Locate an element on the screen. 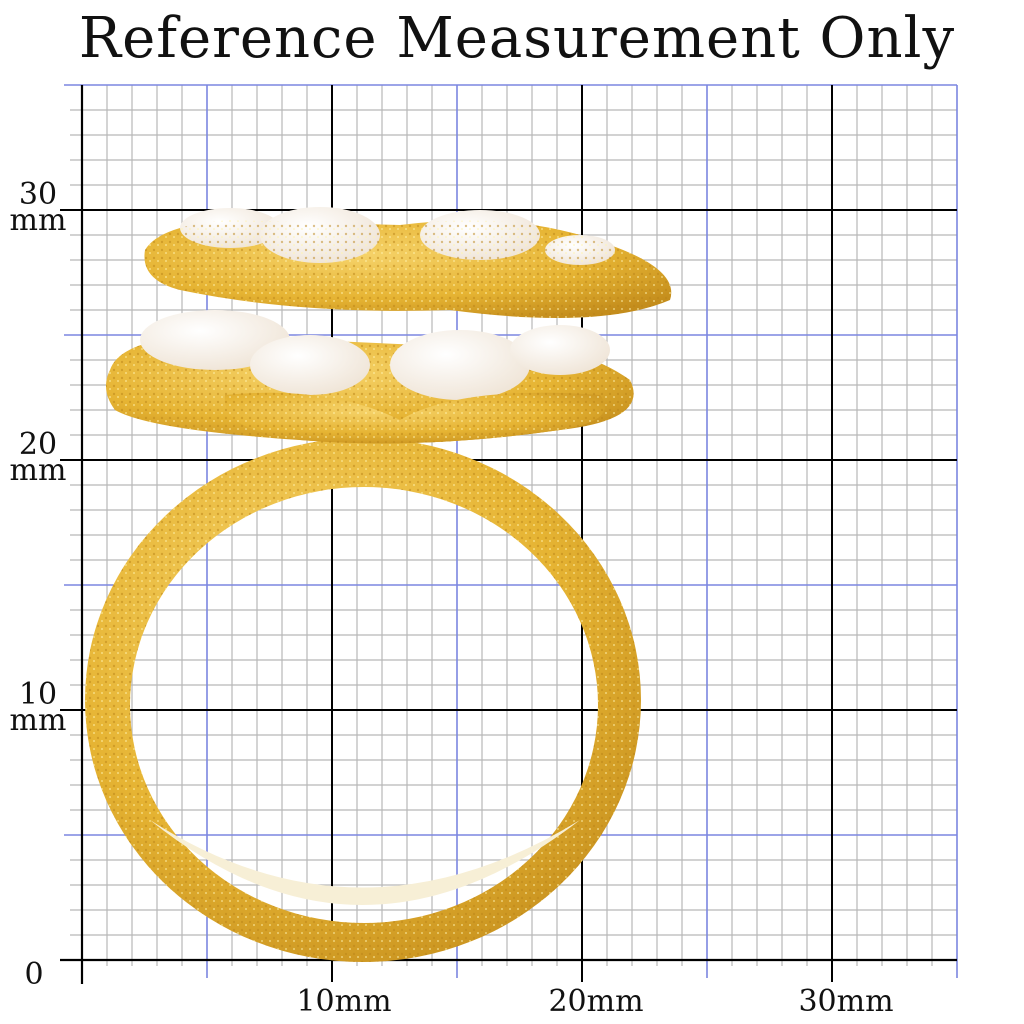 Image resolution: width=1024 pixels, height=1024 pixels. origin-label: 0 is located at coordinates (34, 974).